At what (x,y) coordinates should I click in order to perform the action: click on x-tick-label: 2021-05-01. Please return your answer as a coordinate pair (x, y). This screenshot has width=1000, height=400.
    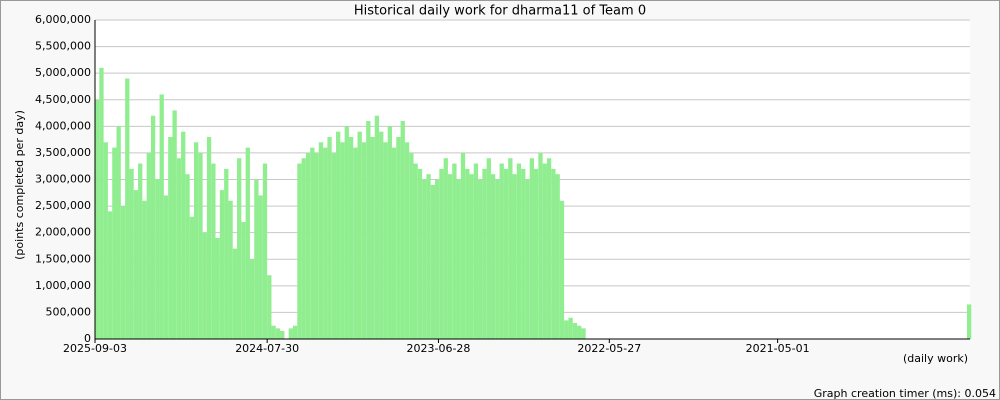
    Looking at the image, I should click on (778, 348).